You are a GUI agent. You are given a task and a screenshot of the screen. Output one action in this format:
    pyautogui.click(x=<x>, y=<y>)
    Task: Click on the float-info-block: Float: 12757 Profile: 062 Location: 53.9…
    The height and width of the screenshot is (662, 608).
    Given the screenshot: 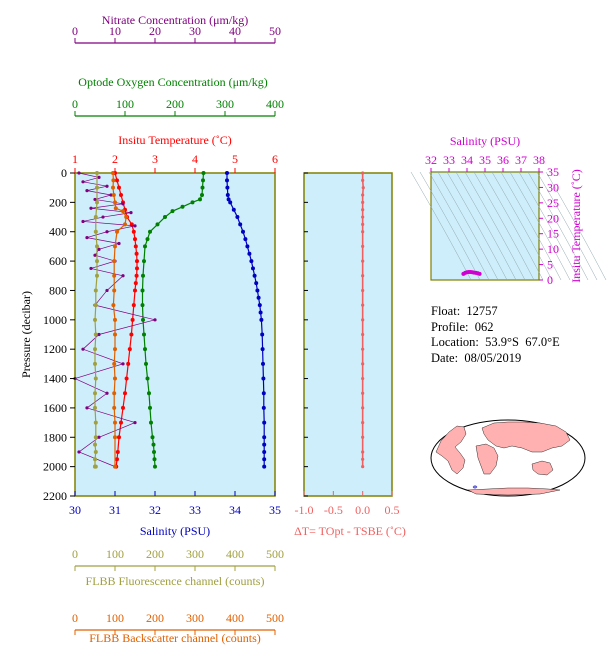 What is the action you would take?
    pyautogui.click(x=495, y=335)
    